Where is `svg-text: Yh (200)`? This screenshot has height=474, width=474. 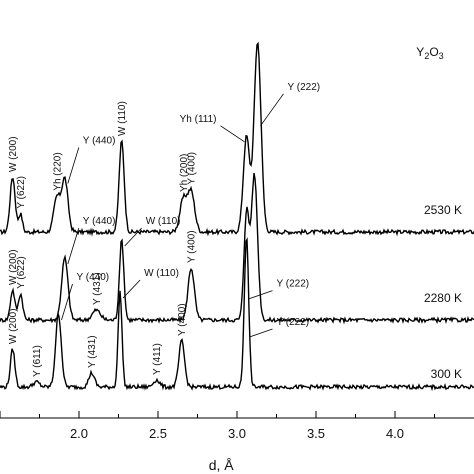
svg-text: Yh (200) is located at coordinates (184, 173).